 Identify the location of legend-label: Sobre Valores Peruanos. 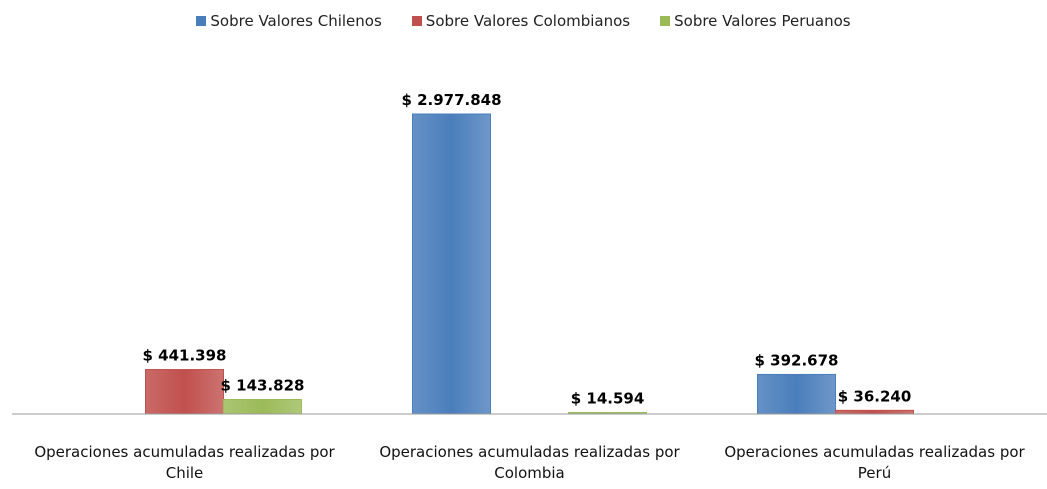
(762, 21).